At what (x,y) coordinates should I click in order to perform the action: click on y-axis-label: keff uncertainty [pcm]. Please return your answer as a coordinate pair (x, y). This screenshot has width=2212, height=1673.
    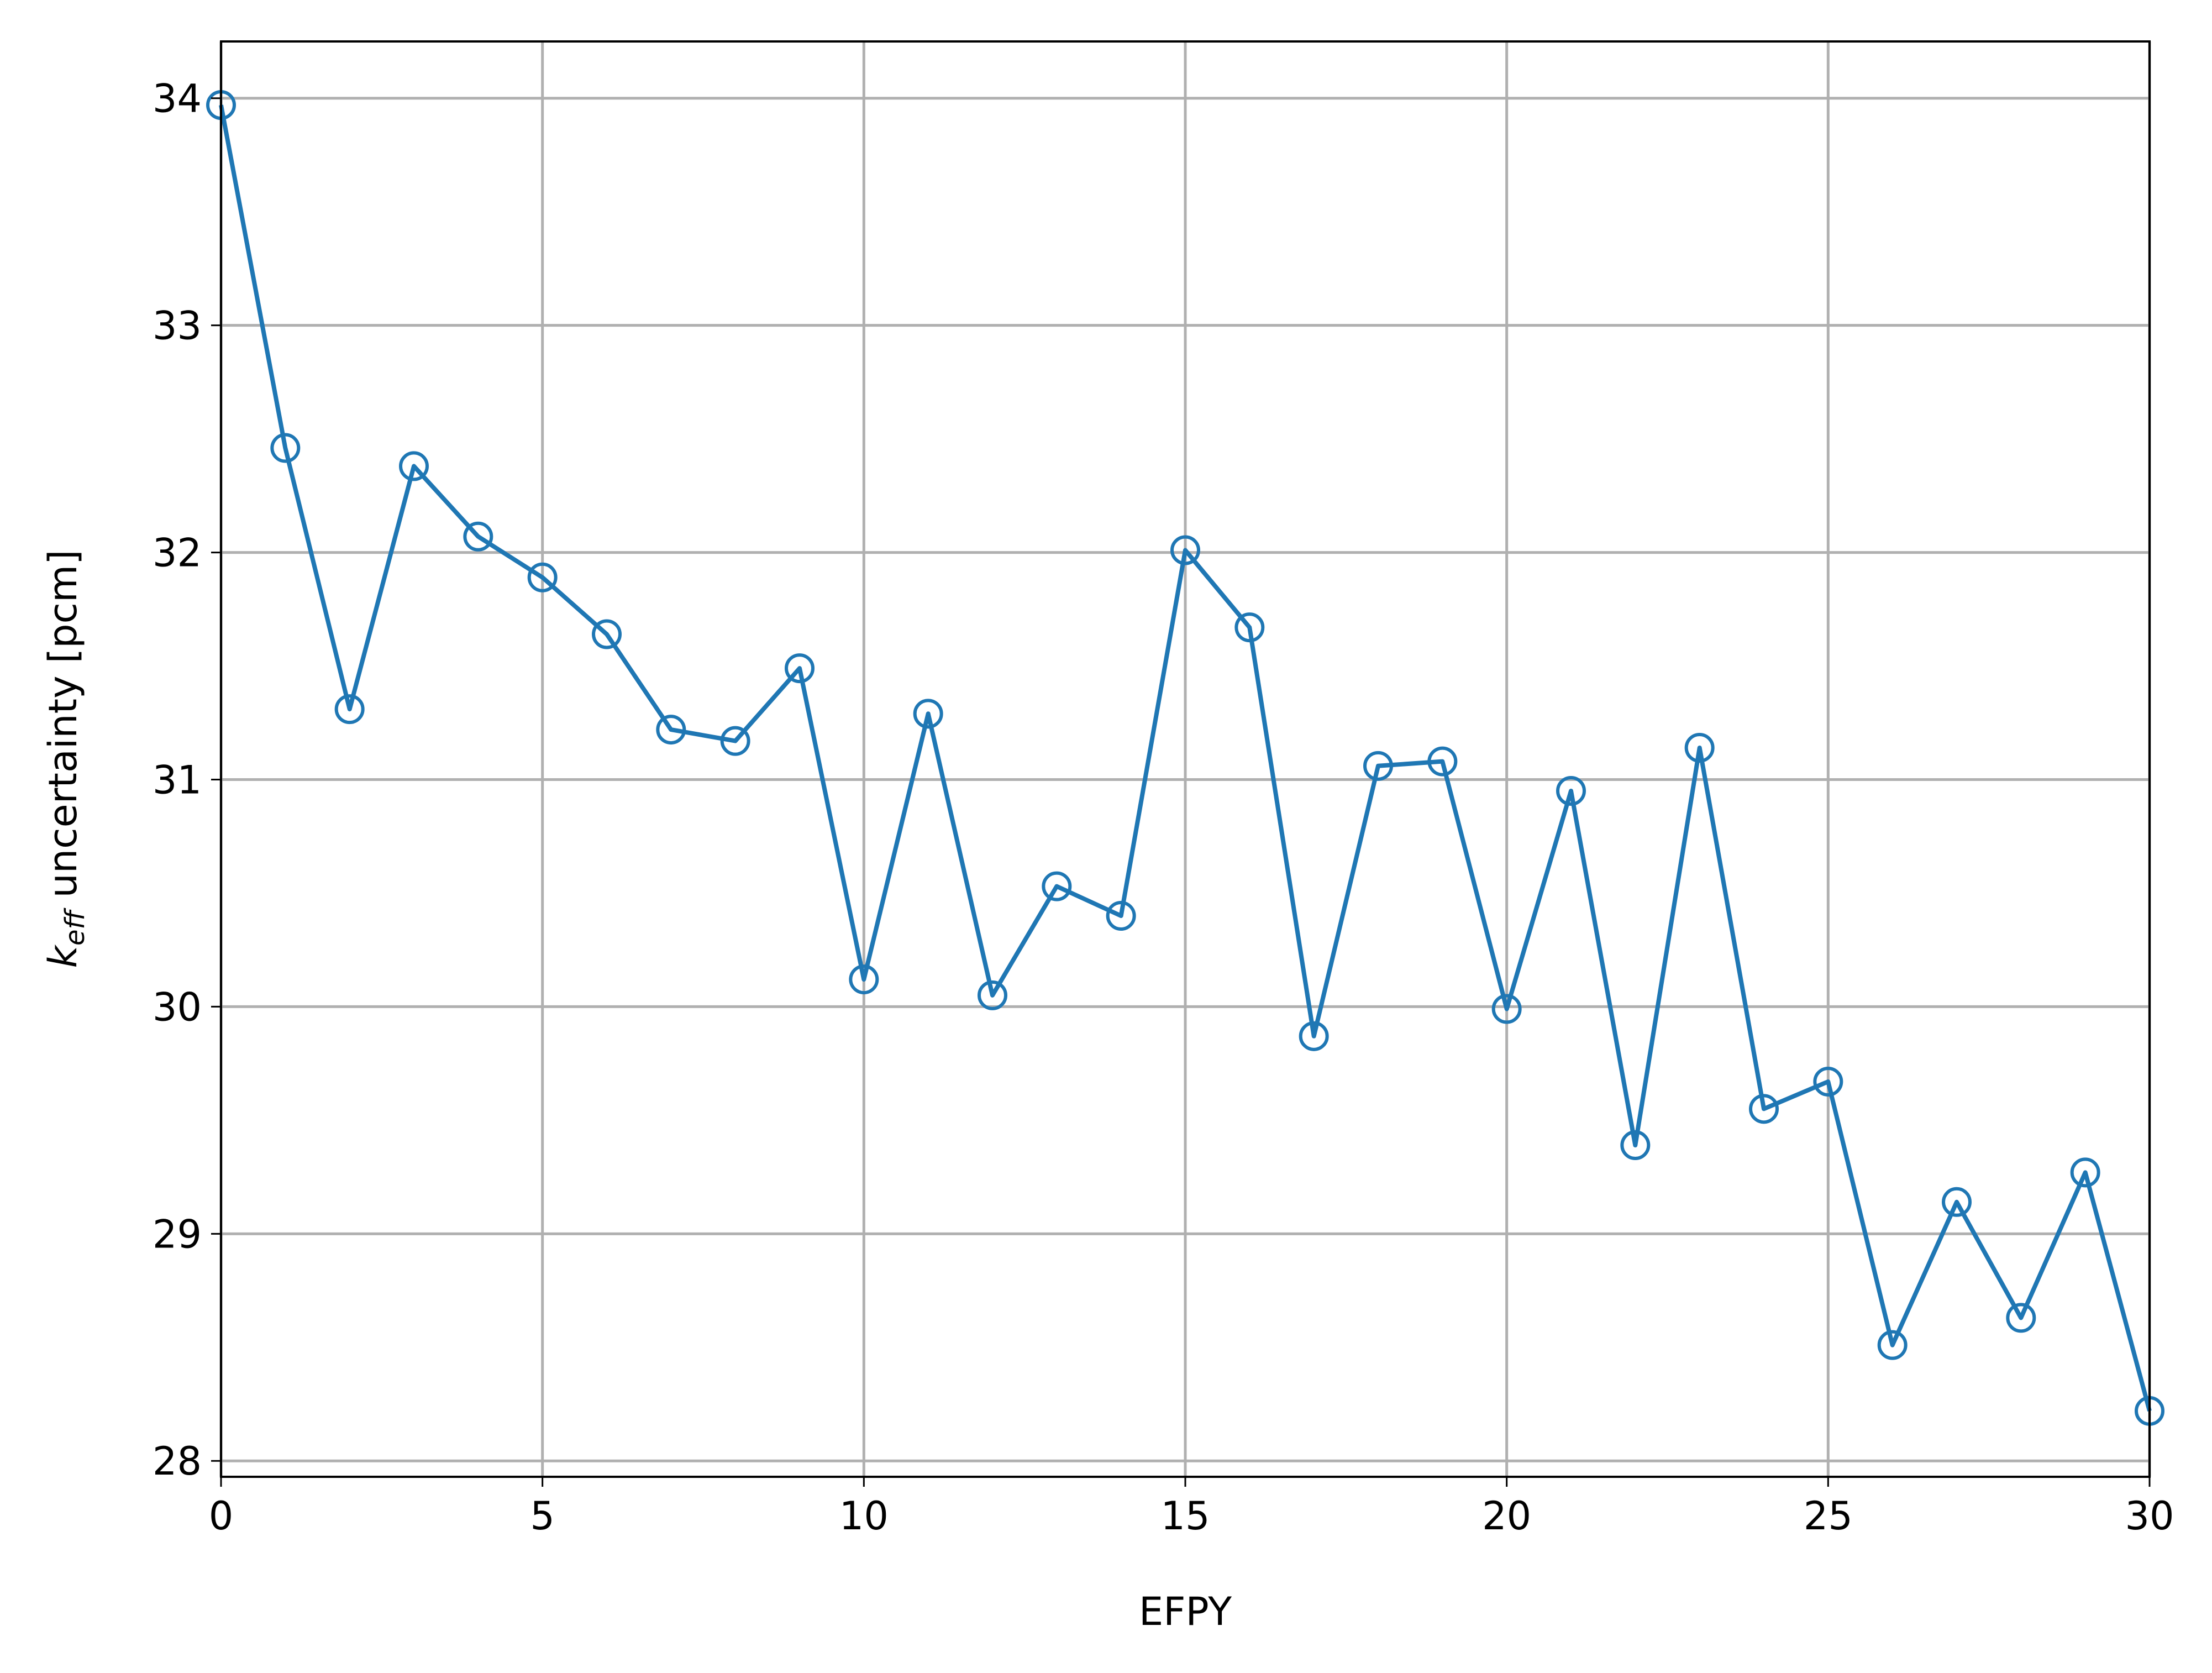
    Looking at the image, I should click on (65, 758).